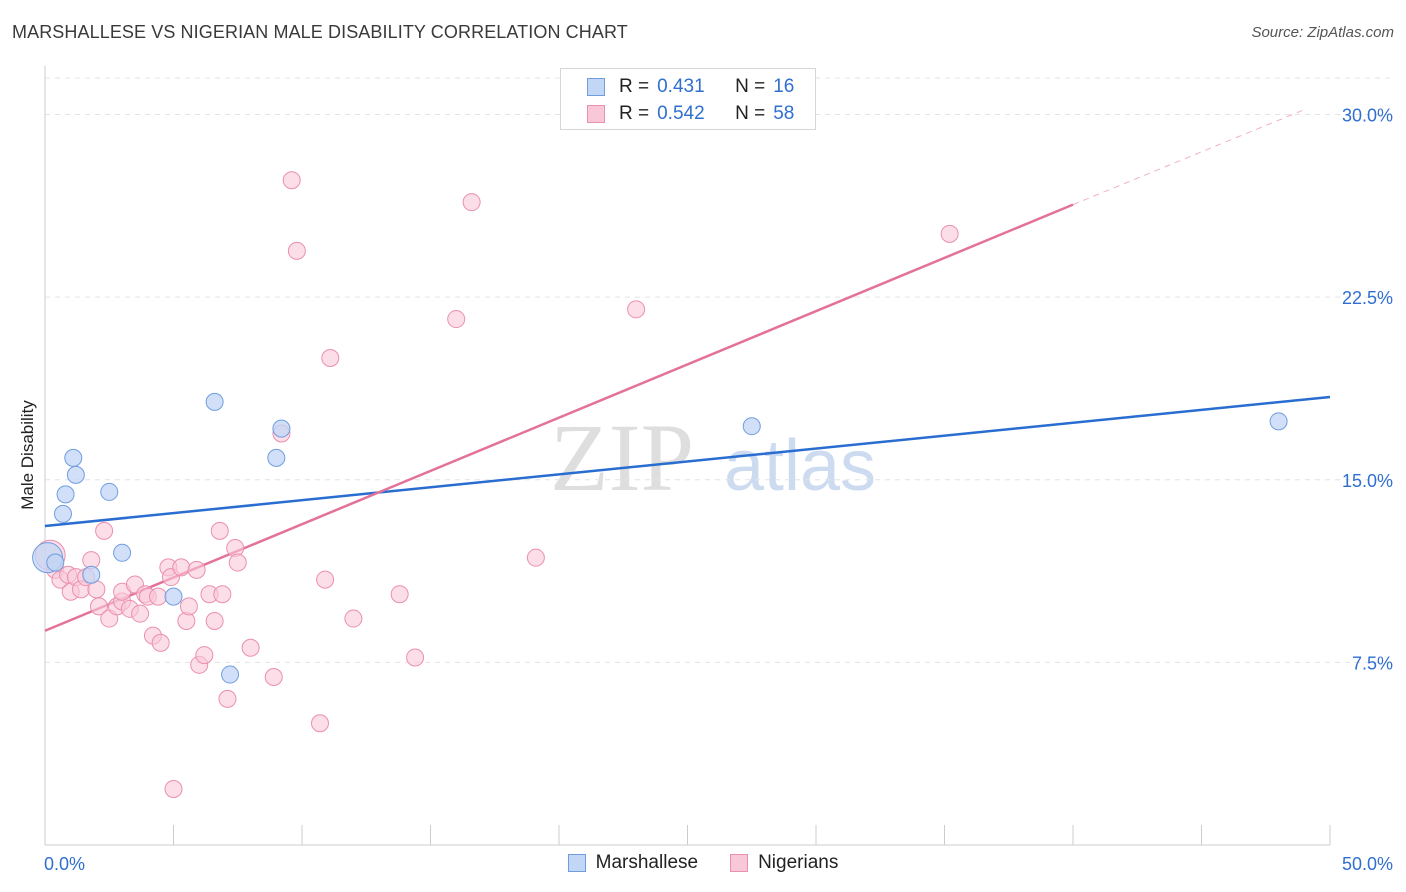 Image resolution: width=1406 pixels, height=892 pixels. Describe the element at coordinates (1367, 481) in the screenshot. I see `y-tick-label: 15.0%` at that location.